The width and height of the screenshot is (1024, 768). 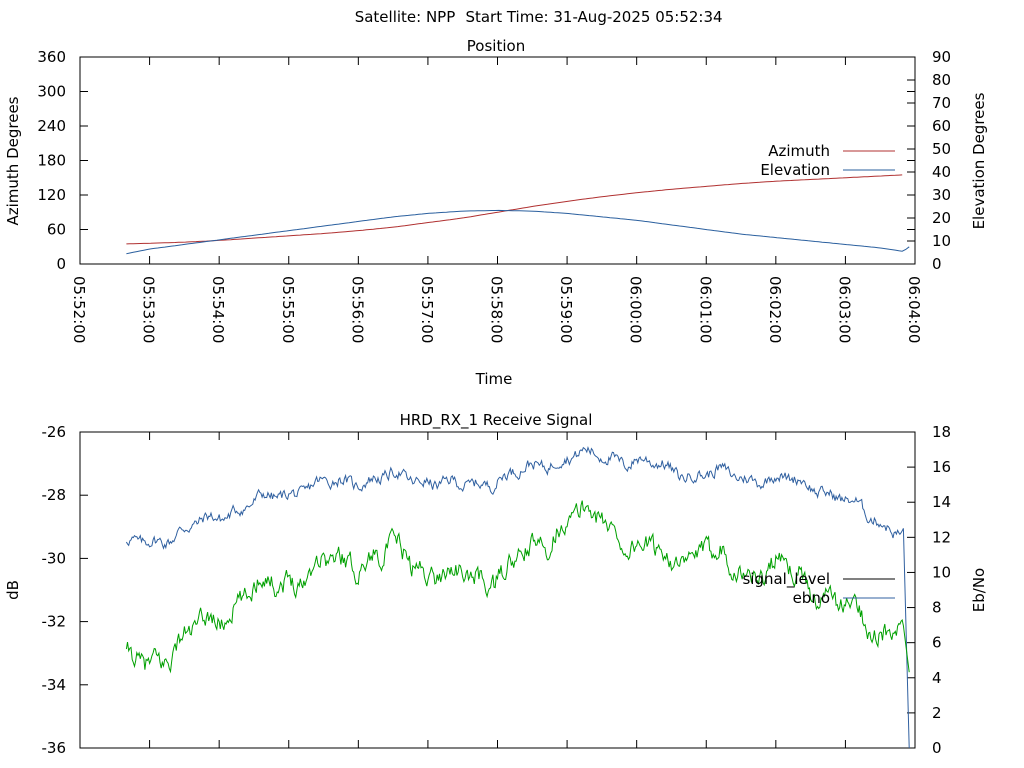 I want to click on receive-signal-y2-axis-label: Eb/No, so click(x=979, y=590).